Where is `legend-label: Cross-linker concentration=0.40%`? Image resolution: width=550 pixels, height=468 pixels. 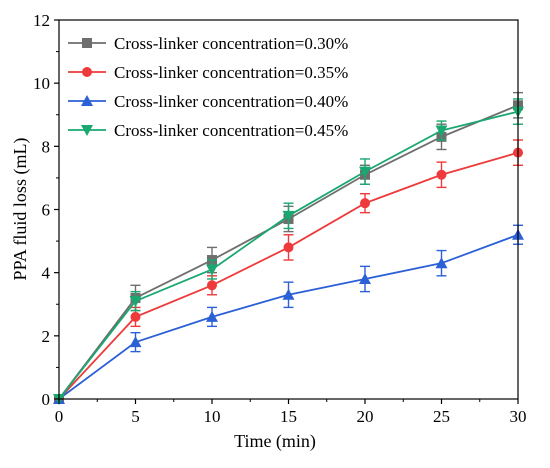
legend-label: Cross-linker concentration=0.40% is located at coordinates (231, 101).